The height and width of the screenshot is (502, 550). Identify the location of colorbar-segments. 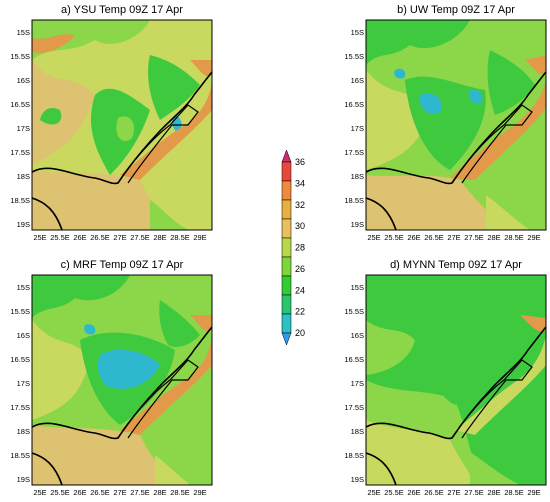
(286, 247).